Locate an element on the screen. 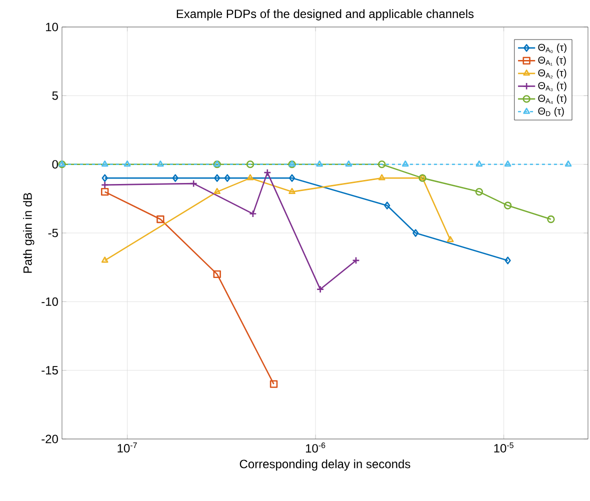 The height and width of the screenshot is (501, 590). y-tick-label: 10 is located at coordinates (52, 27).